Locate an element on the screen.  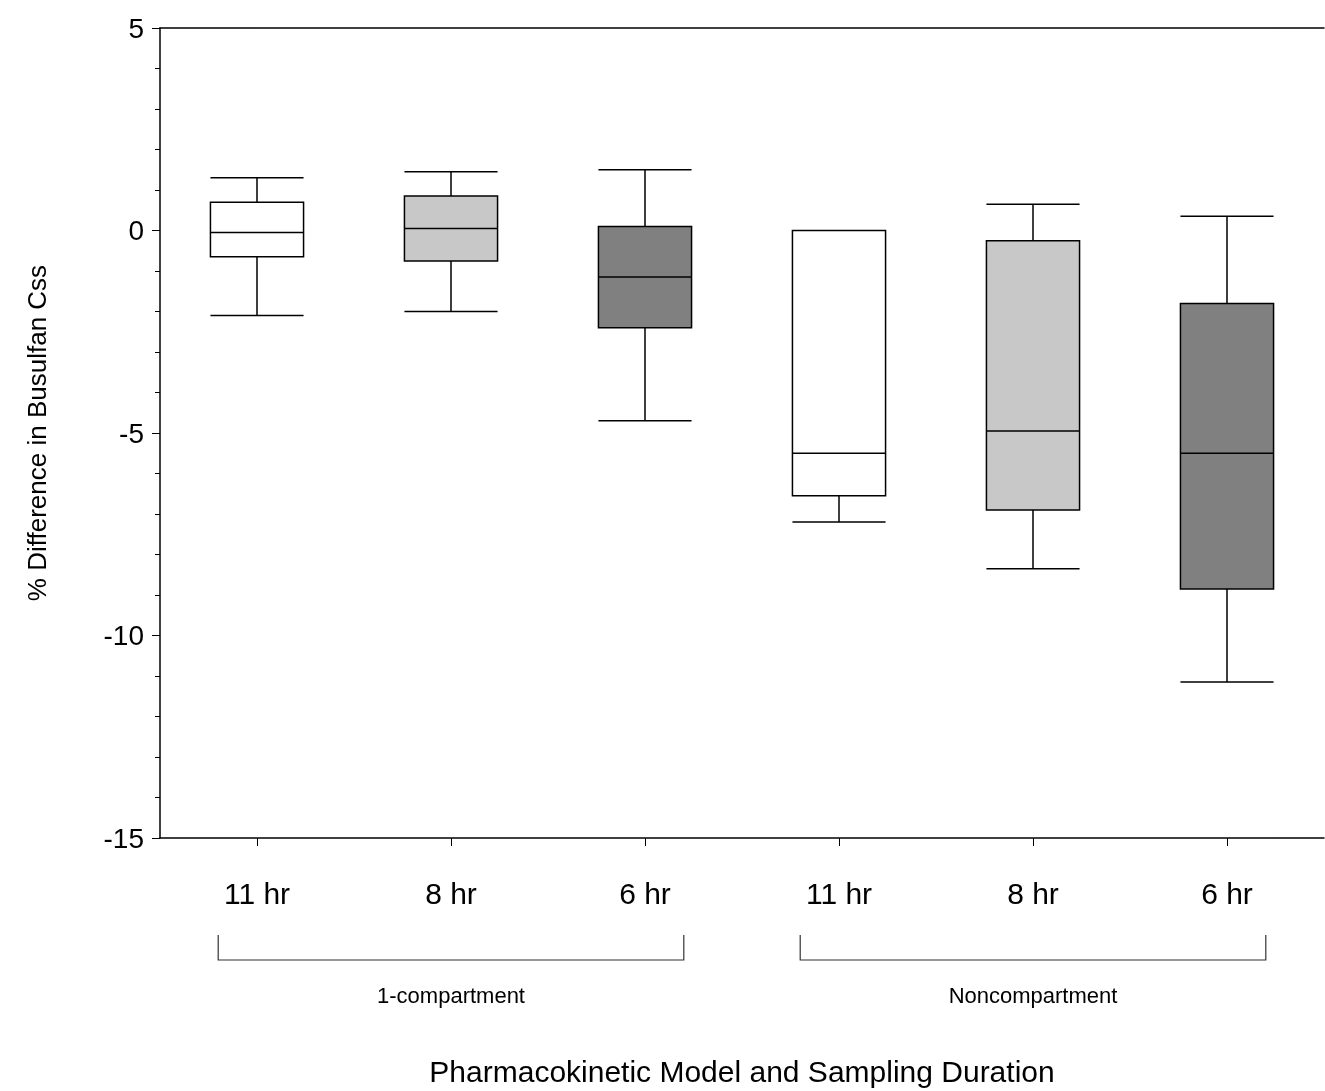
y-tick-label: -10 is located at coordinates (123, 635).